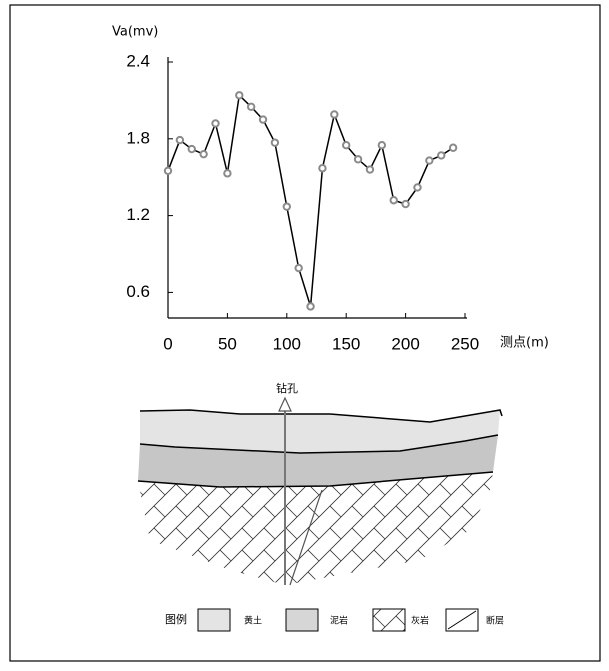 The image size is (609, 671). I want to click on legend: 图例 黄土 泥岩 灰岩 断层, so click(334, 620).